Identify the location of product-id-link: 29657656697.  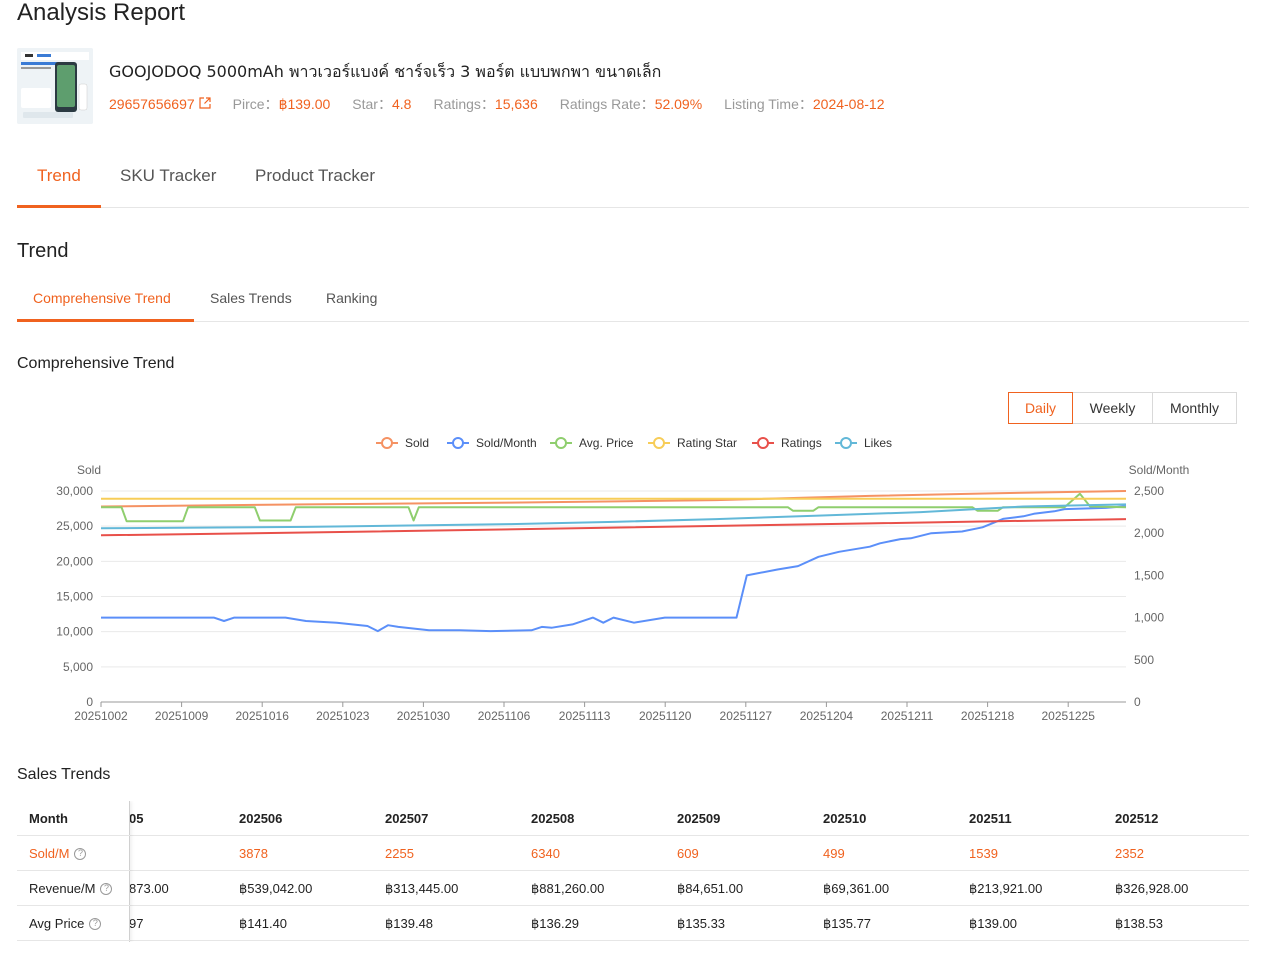
(152, 104).